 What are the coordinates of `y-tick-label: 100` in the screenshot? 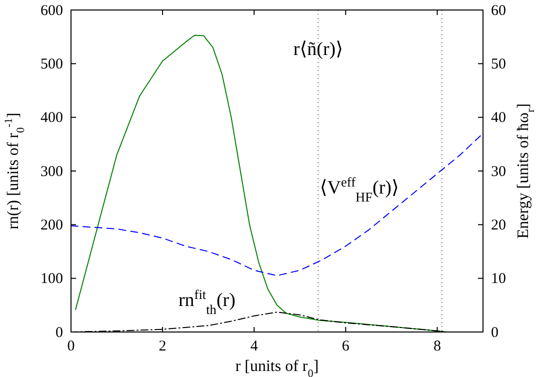 It's located at (51, 279).